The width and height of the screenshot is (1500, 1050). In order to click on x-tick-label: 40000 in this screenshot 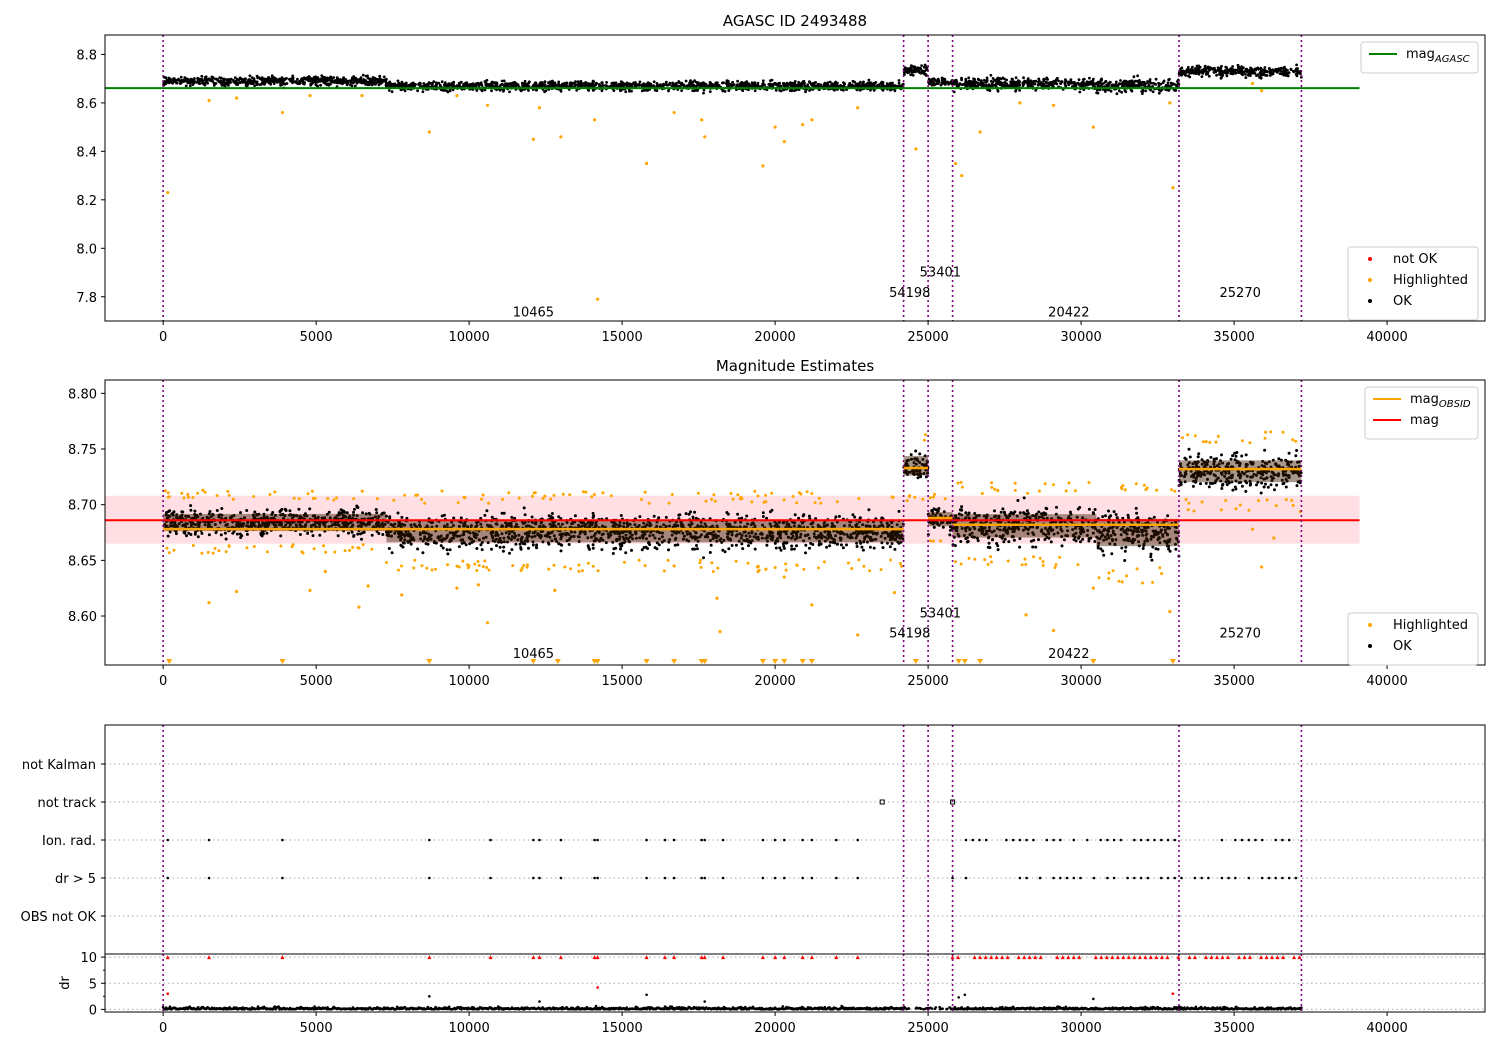, I will do `click(1386, 337)`.